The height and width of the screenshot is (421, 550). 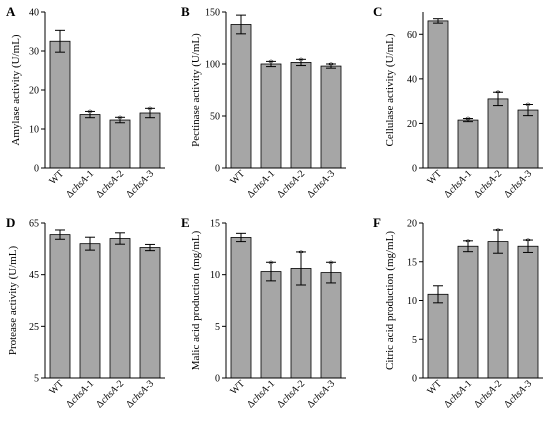 What do you see at coordinates (11, 11) in the screenshot?
I see `panel-letter: A` at bounding box center [11, 11].